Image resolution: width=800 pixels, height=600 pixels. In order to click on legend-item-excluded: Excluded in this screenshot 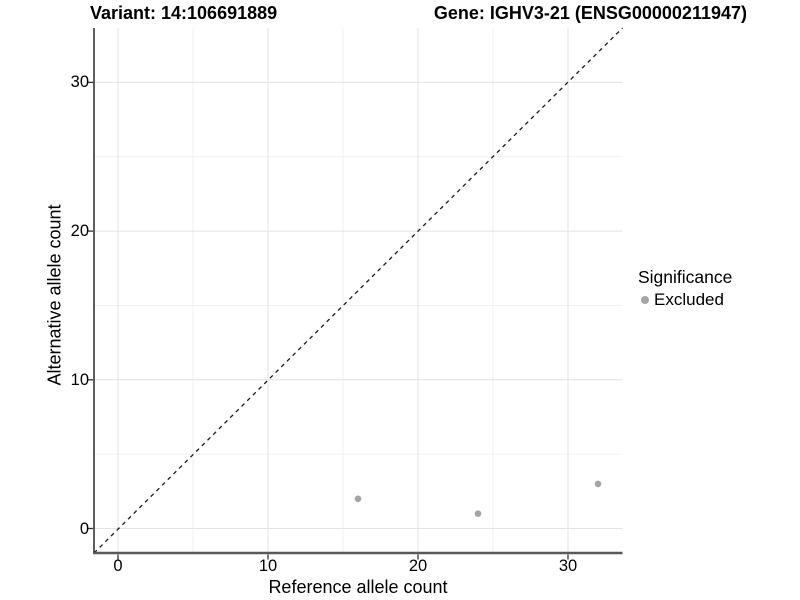, I will do `click(685, 300)`.